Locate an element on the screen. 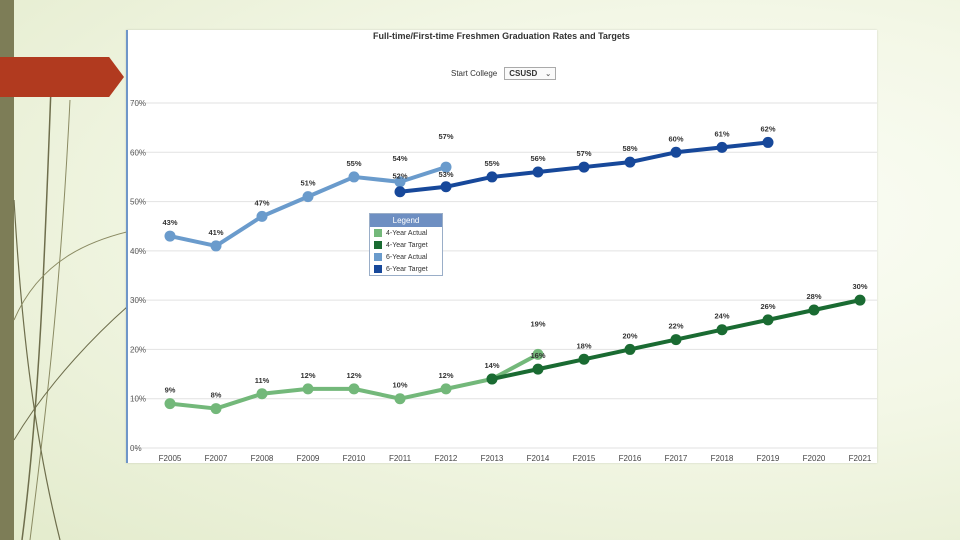 This screenshot has width=960, height=540. legend-label: 4-Year Target is located at coordinates (407, 245).